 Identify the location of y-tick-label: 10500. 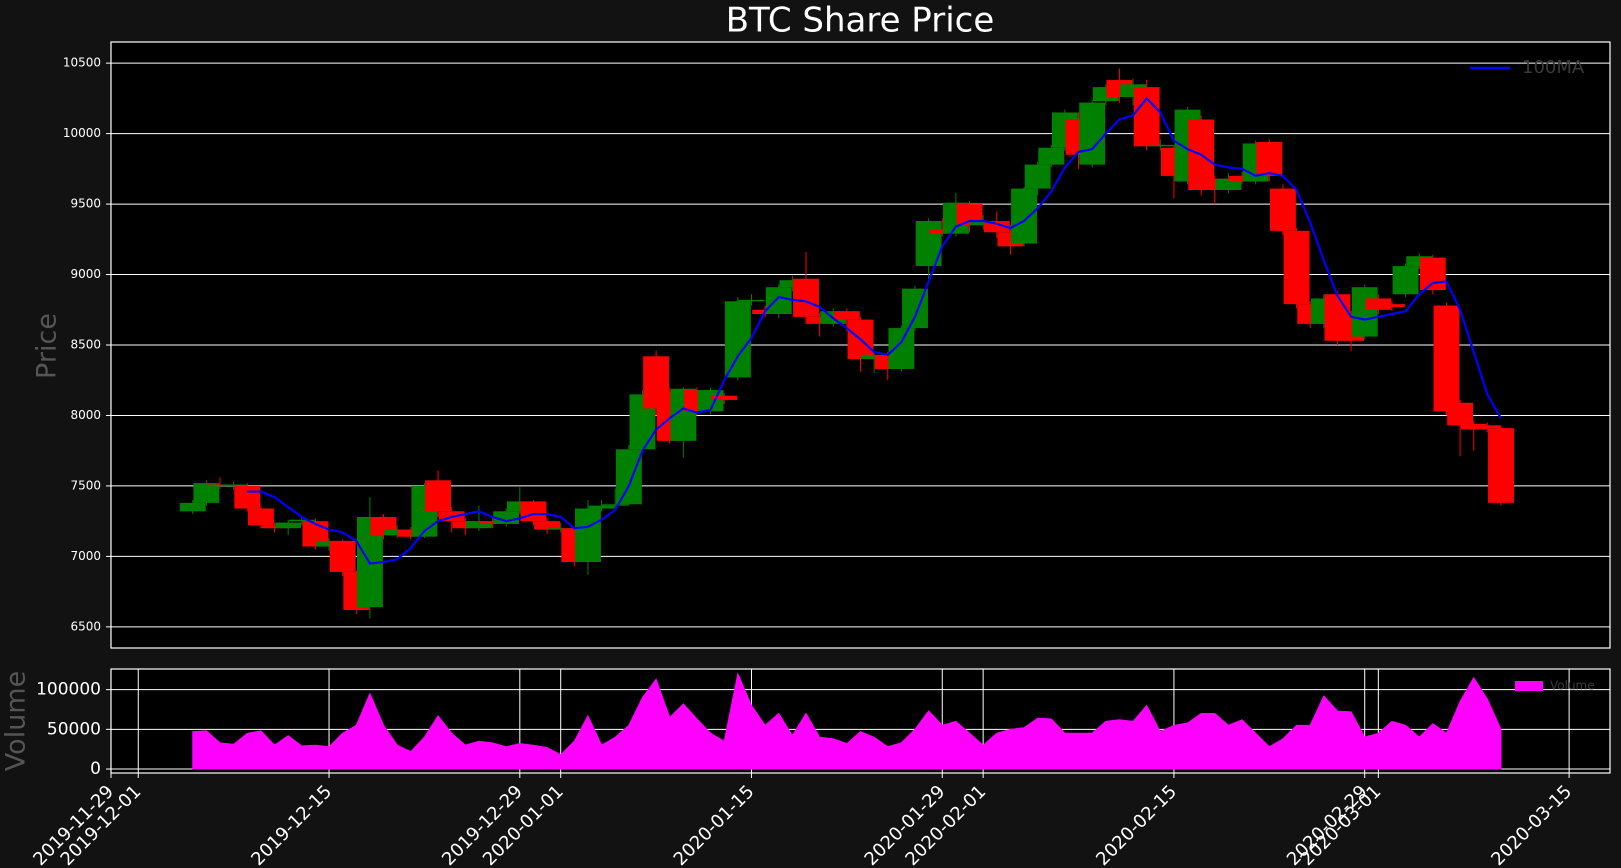
(82, 63).